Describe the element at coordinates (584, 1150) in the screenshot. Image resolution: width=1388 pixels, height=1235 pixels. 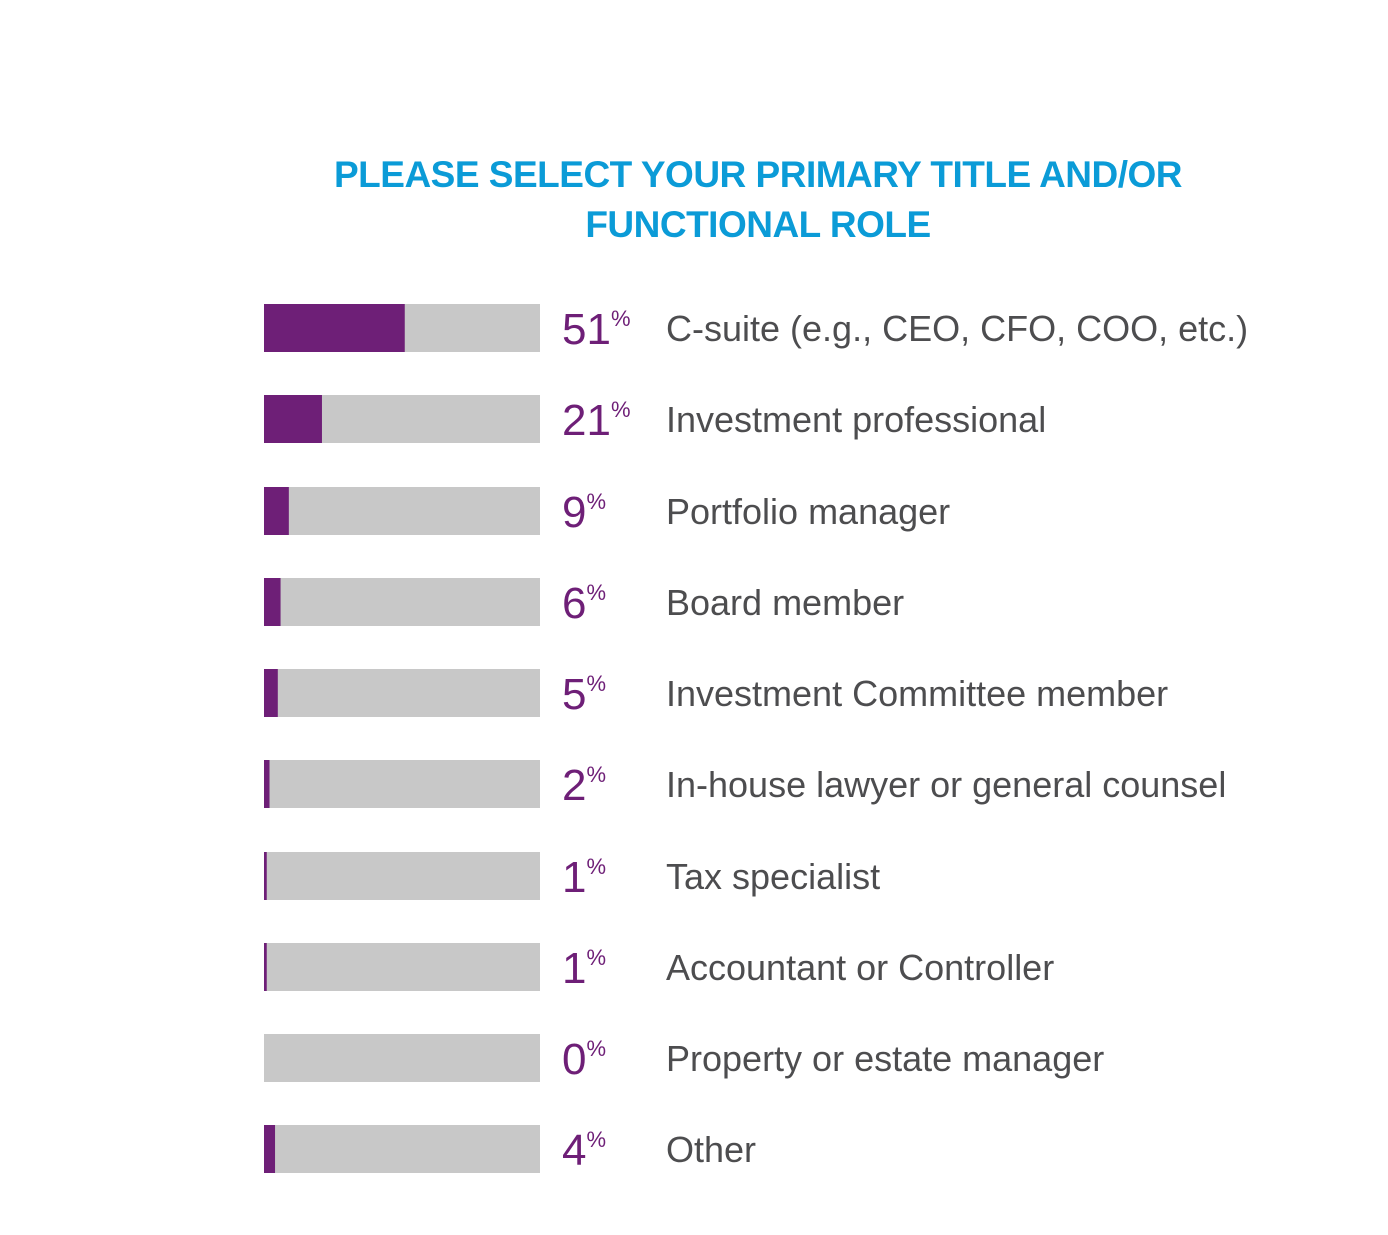
I see `data-label: 4%` at that location.